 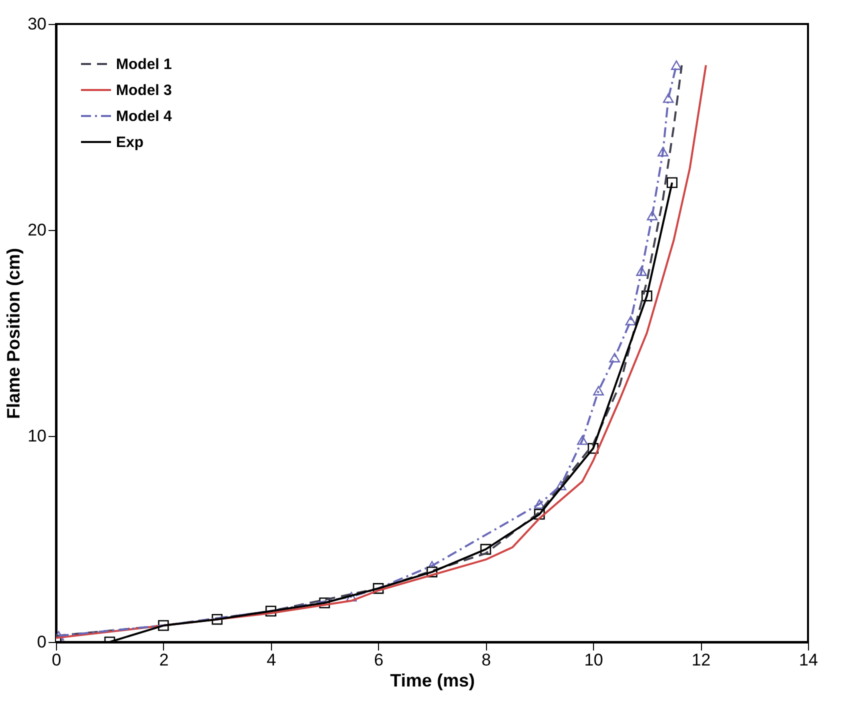 I want to click on legend-label: Model 4, so click(x=144, y=116).